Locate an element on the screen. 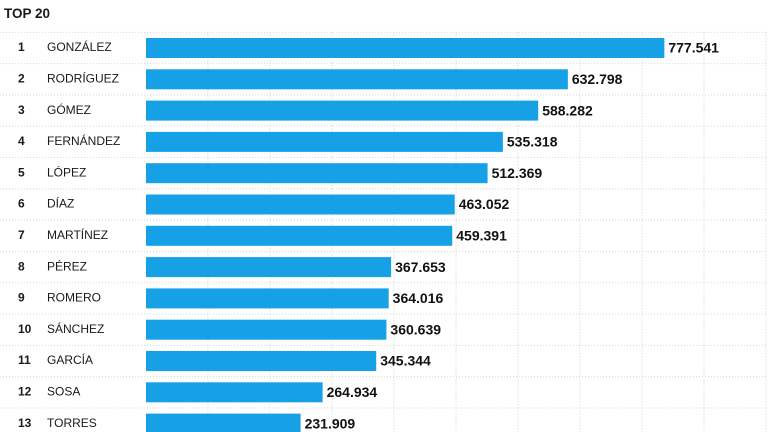 The image size is (768, 432). value-label: 360.639 is located at coordinates (415, 329).